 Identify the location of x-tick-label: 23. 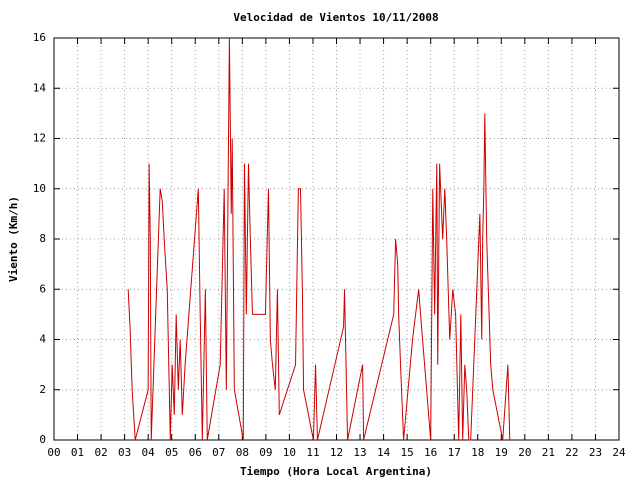
(595, 452).